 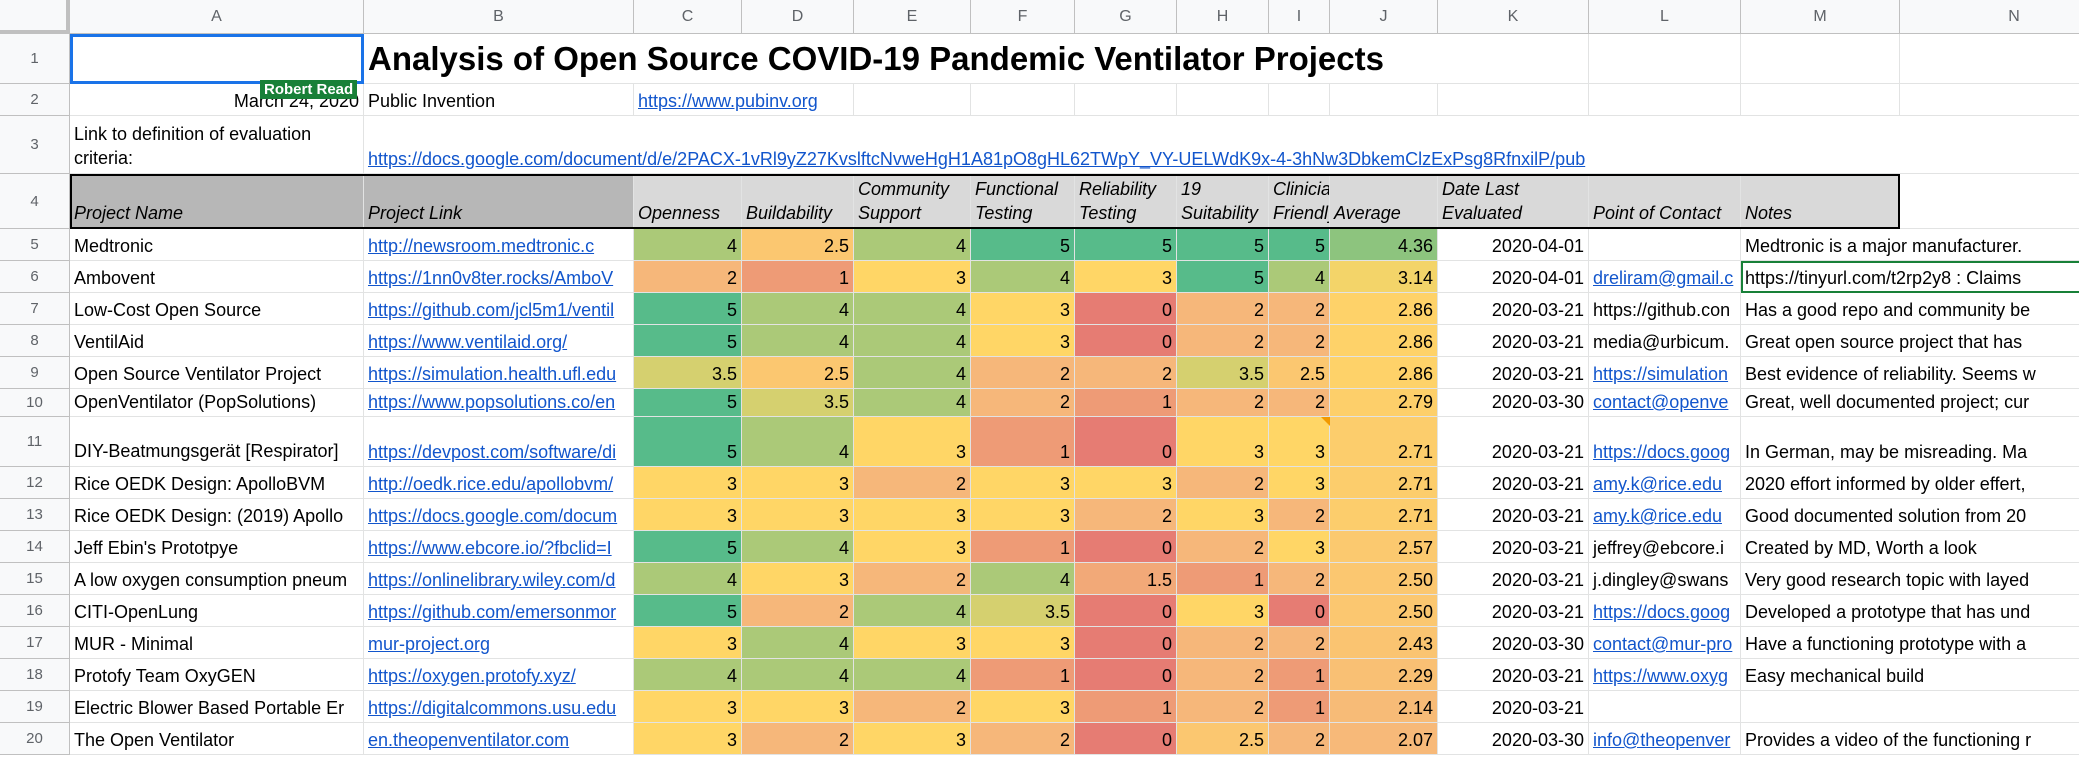 I want to click on project-link: en.theopenventilator.com, so click(x=499, y=739).